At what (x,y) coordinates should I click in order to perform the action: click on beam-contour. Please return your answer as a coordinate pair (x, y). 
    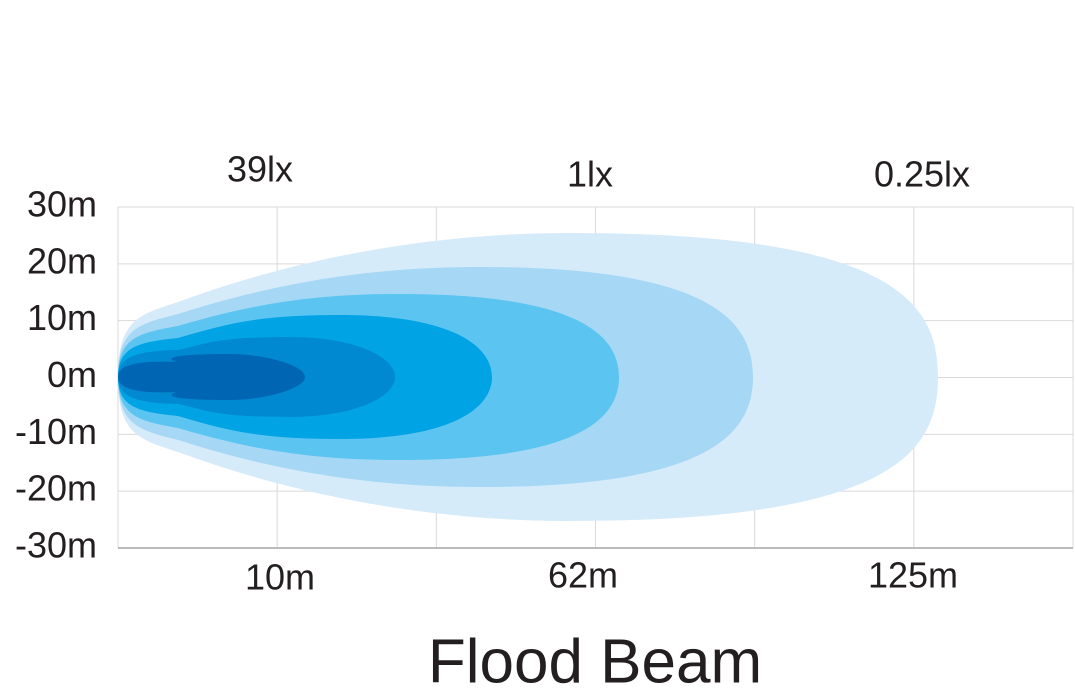
    Looking at the image, I should click on (211, 377).